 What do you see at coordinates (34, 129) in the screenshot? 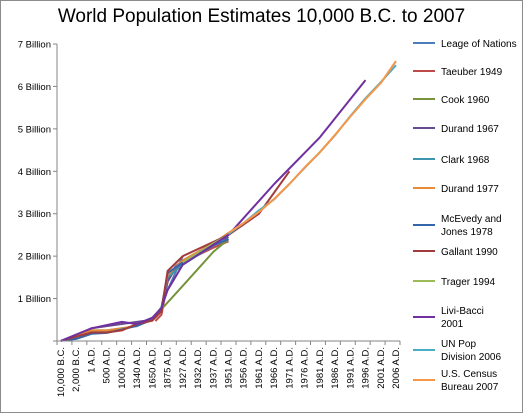
I see `y-tick-label: 5 Billion` at bounding box center [34, 129].